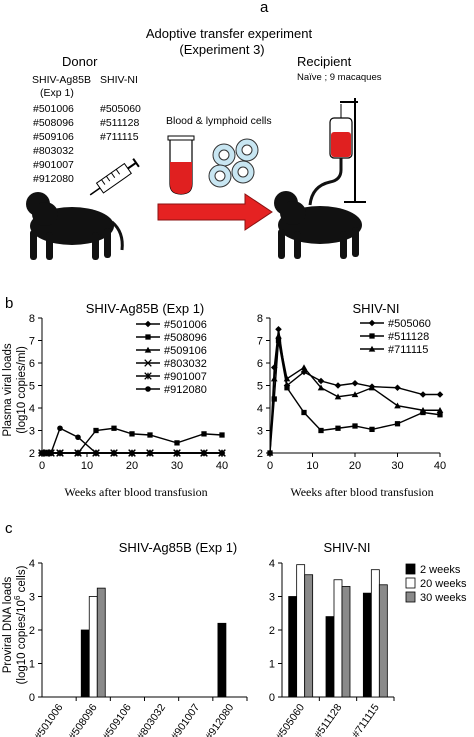  I want to click on legend-label: 2 weeks, so click(440, 570).